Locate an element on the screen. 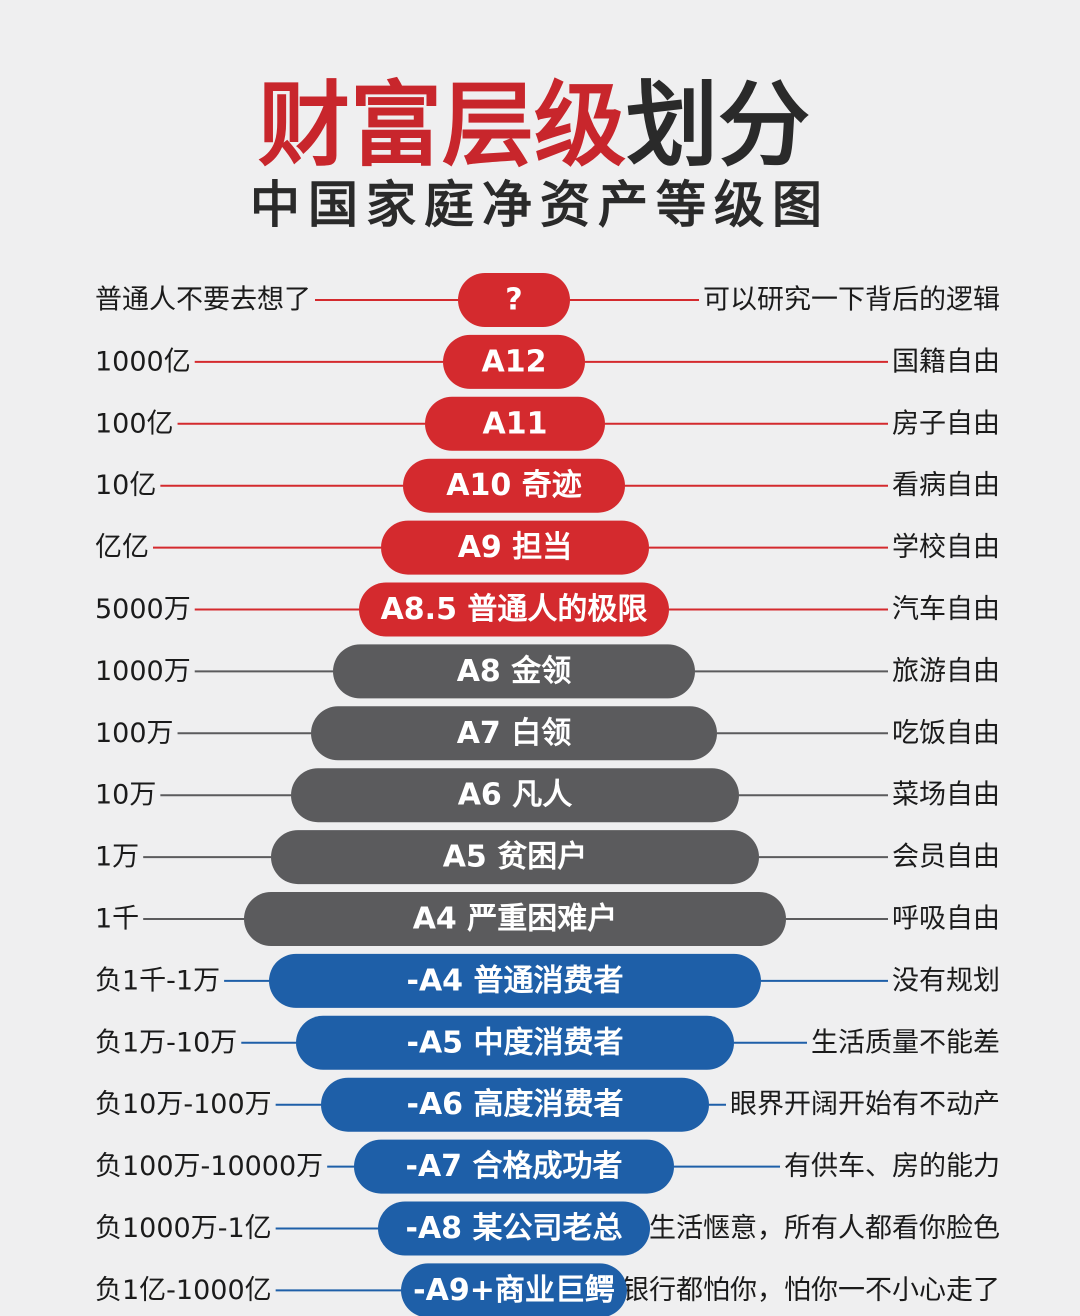 The width and height of the screenshot is (1080, 1316). right-label: 汽车自由 is located at coordinates (946, 609).